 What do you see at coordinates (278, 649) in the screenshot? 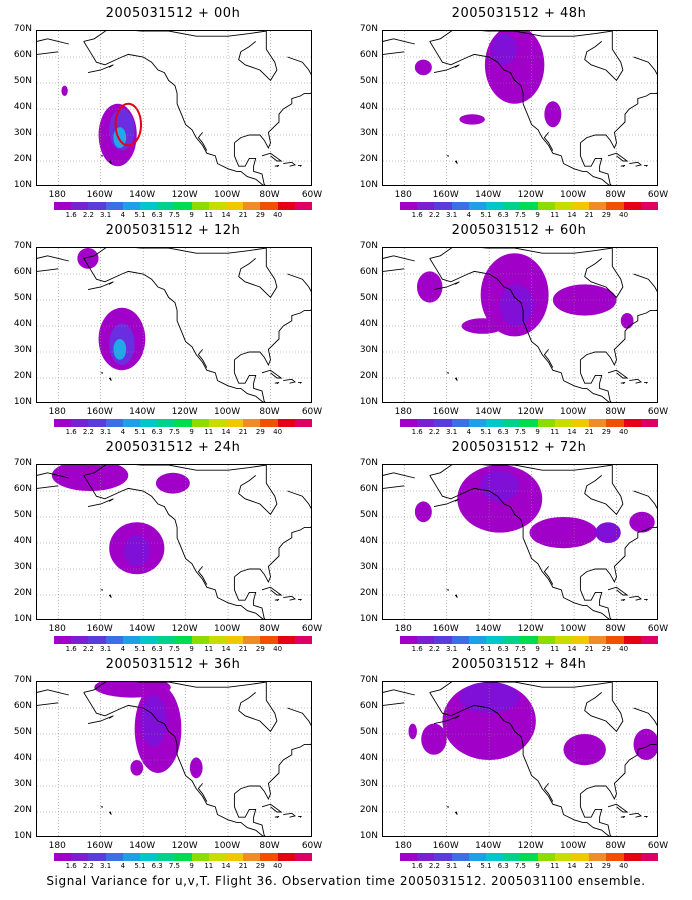
I see `colorbar-label: 40` at bounding box center [278, 649].